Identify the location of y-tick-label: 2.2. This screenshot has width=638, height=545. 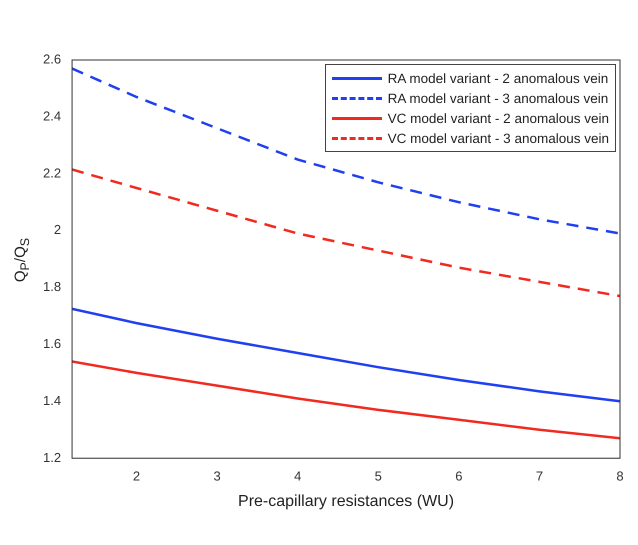
(52, 172).